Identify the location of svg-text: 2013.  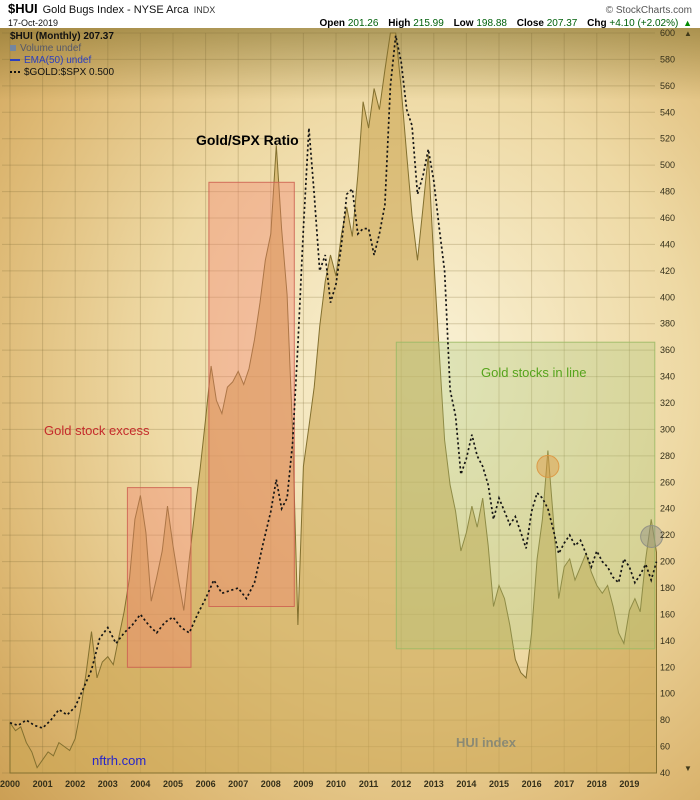
(434, 784).